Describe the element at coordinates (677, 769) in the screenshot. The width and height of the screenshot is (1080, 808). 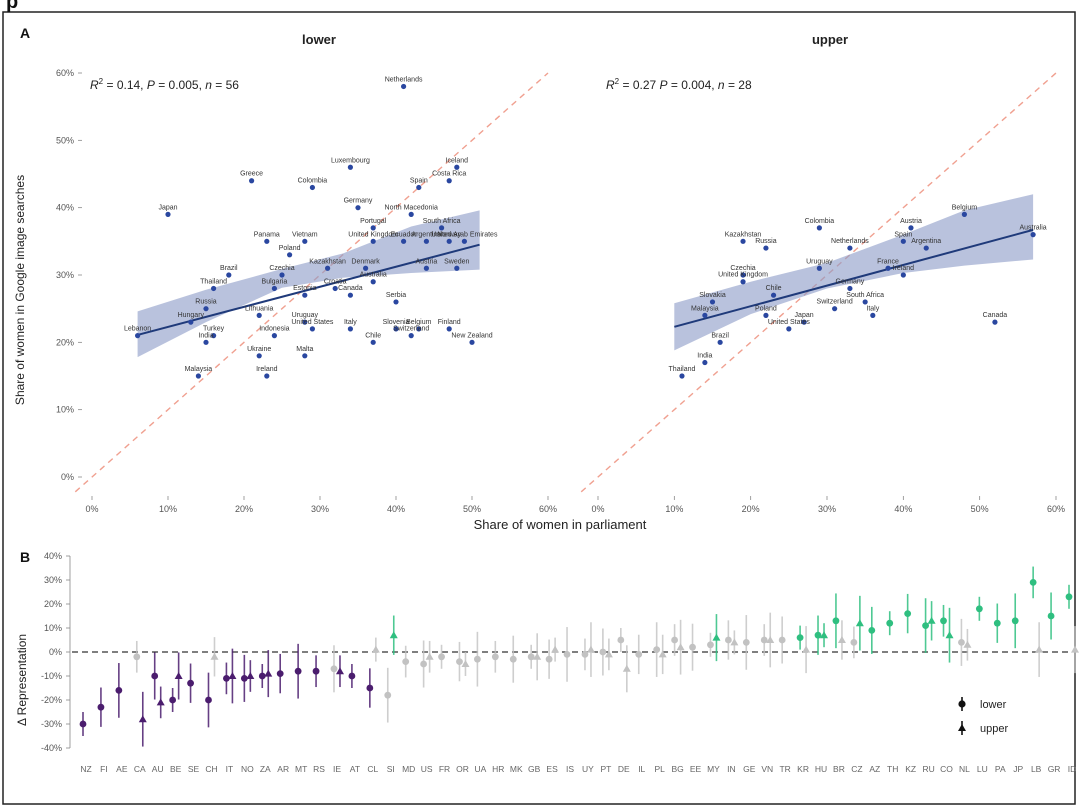
I see `category-label: BG` at that location.